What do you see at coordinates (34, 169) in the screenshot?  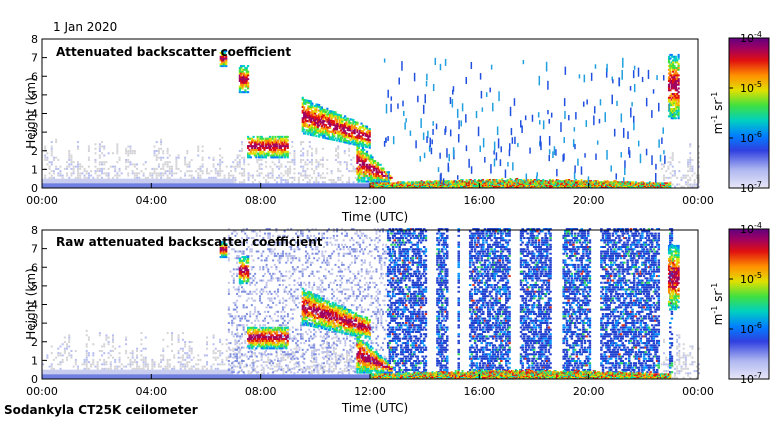 I see `y-tick-label: 1` at bounding box center [34, 169].